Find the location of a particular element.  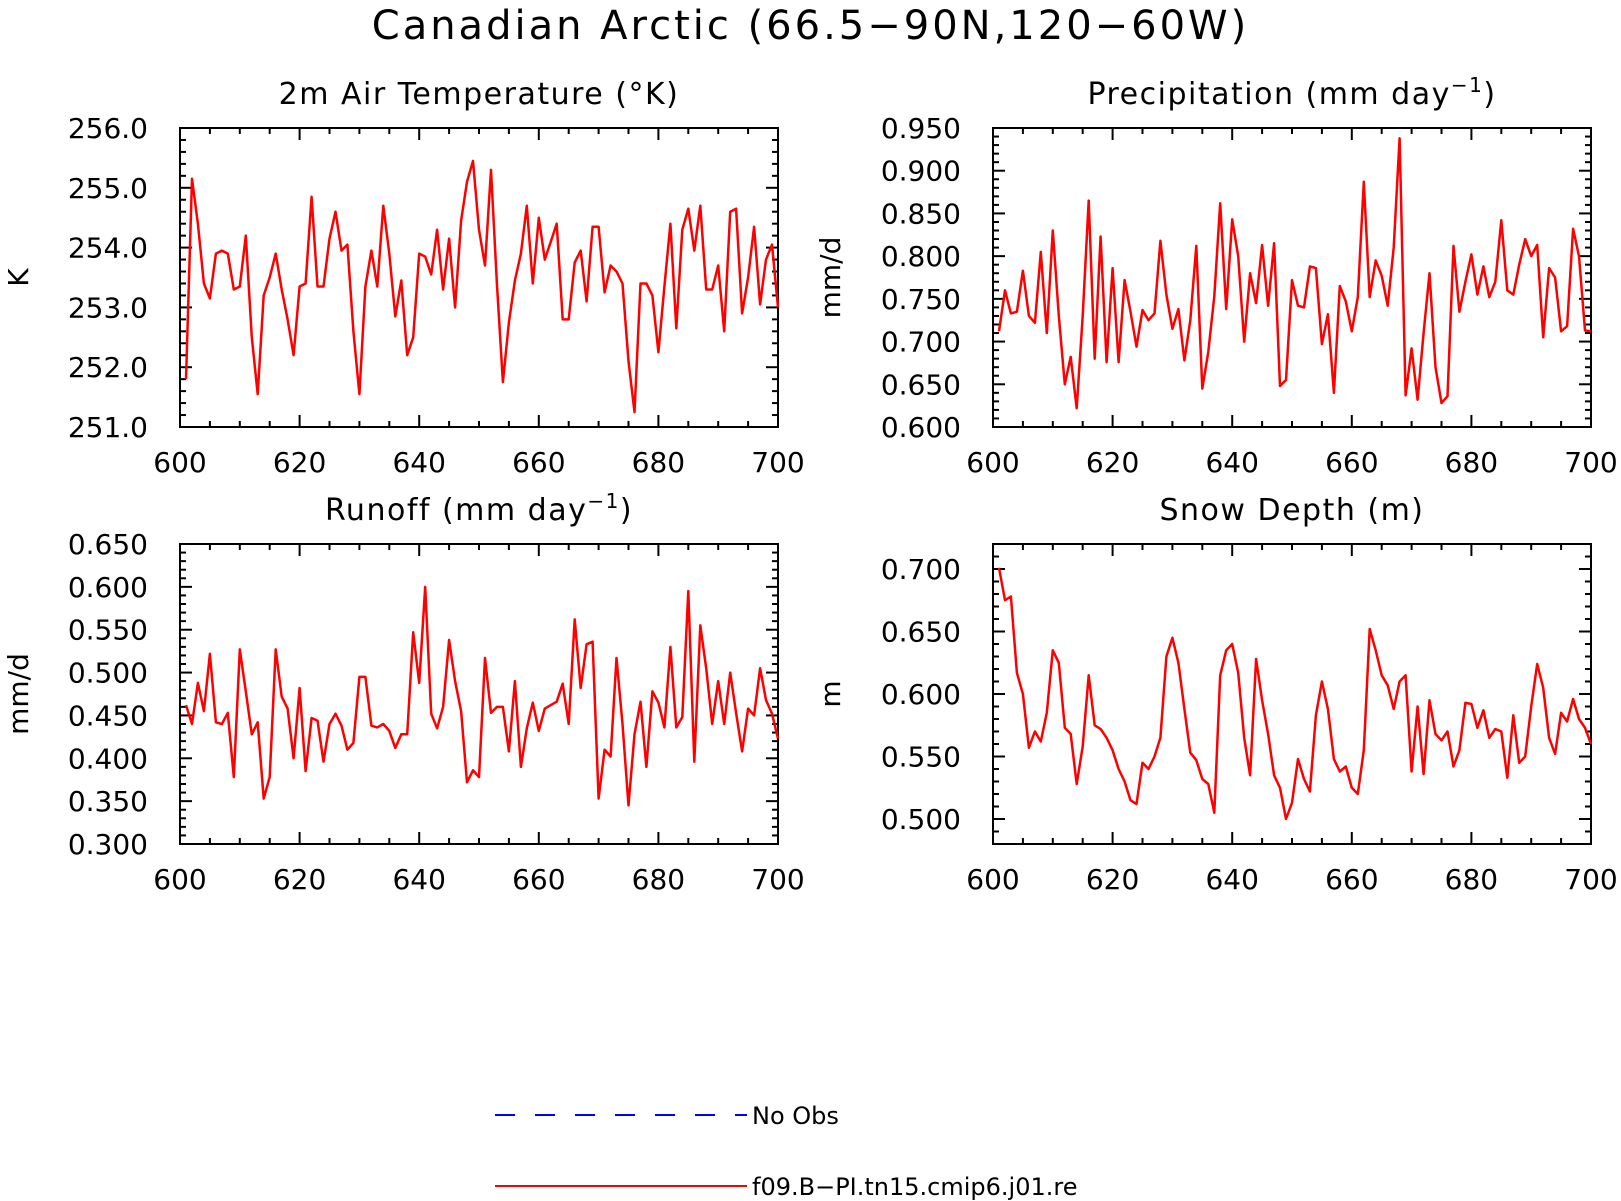

y-tick-label: 0.400 is located at coordinates (108, 758).